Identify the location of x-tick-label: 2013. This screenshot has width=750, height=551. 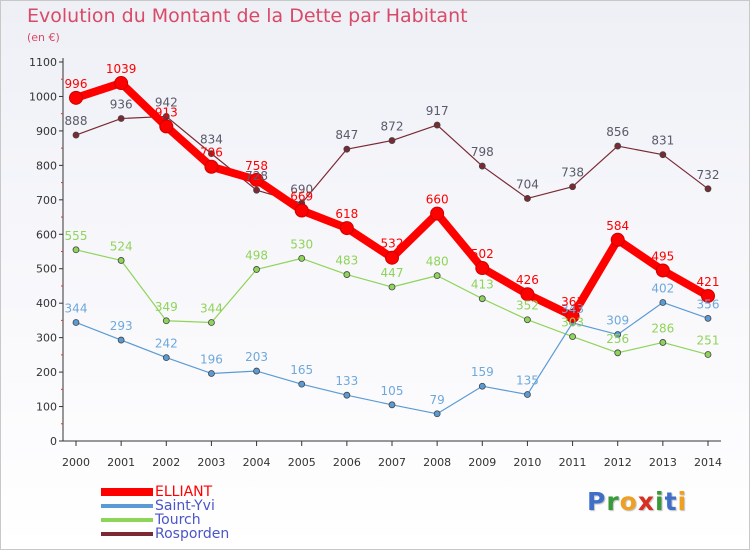
(663, 462).